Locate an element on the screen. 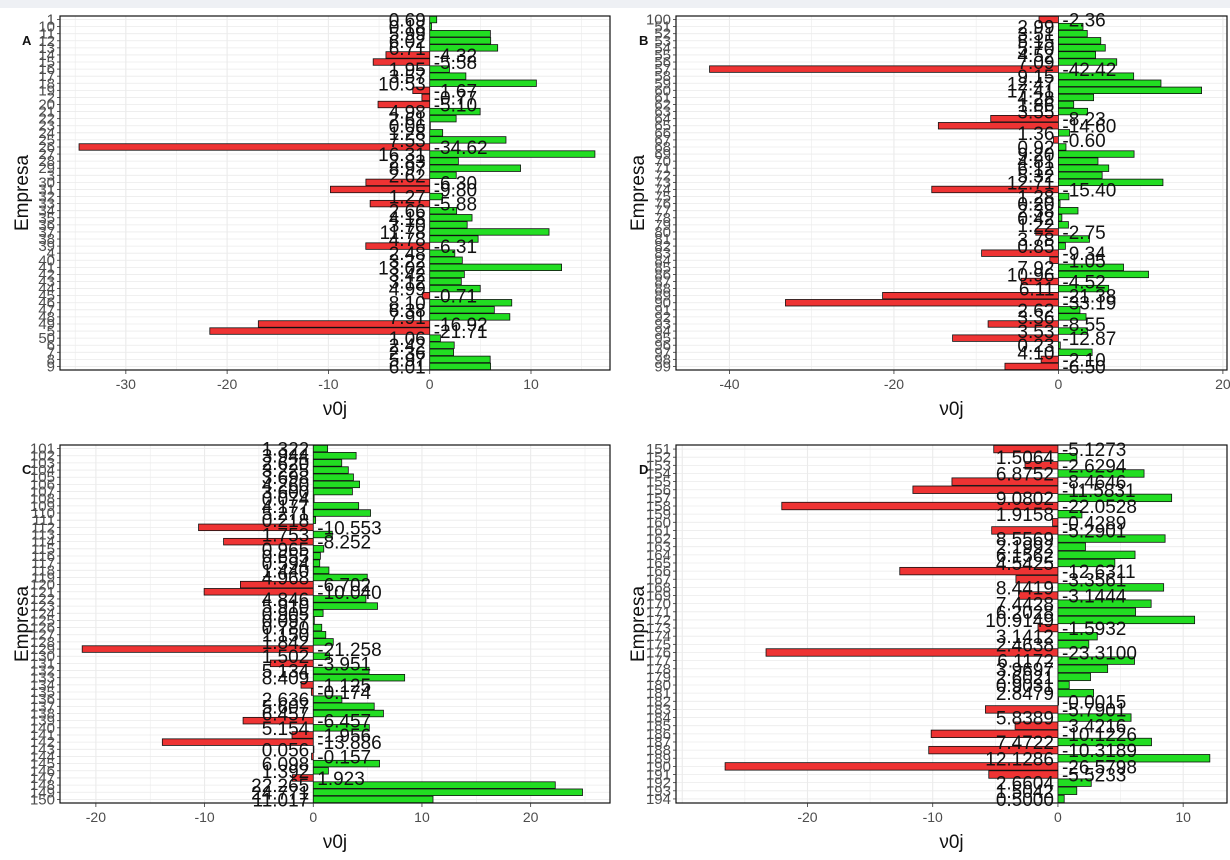  data-label: -1.125 is located at coordinates (344, 686).